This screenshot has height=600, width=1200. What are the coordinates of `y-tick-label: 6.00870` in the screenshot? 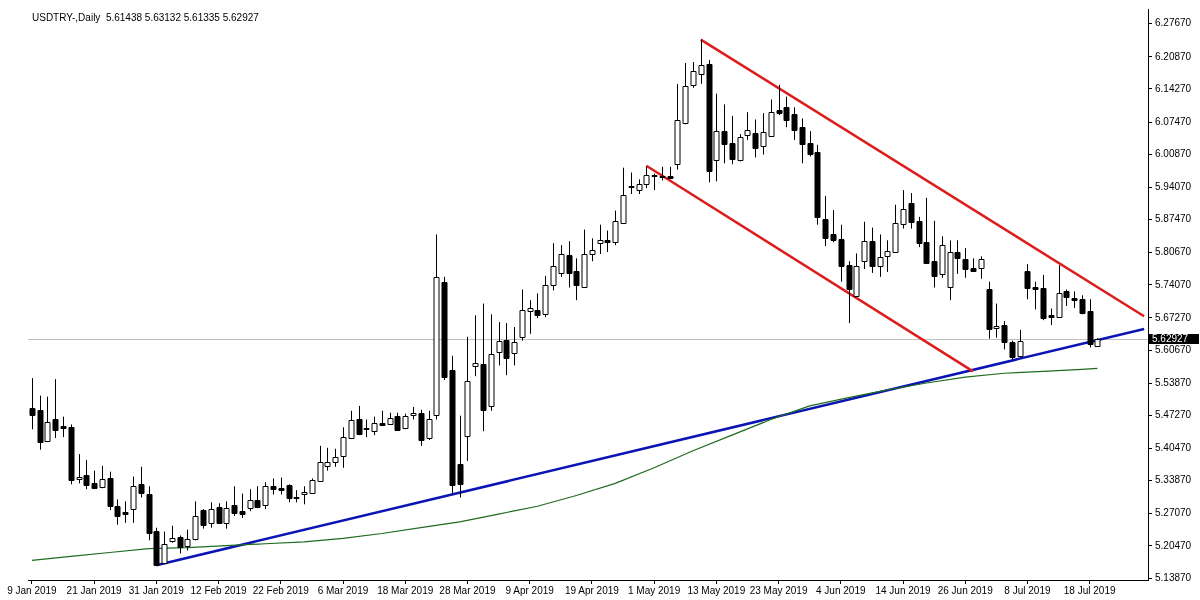 It's located at (1173, 153).